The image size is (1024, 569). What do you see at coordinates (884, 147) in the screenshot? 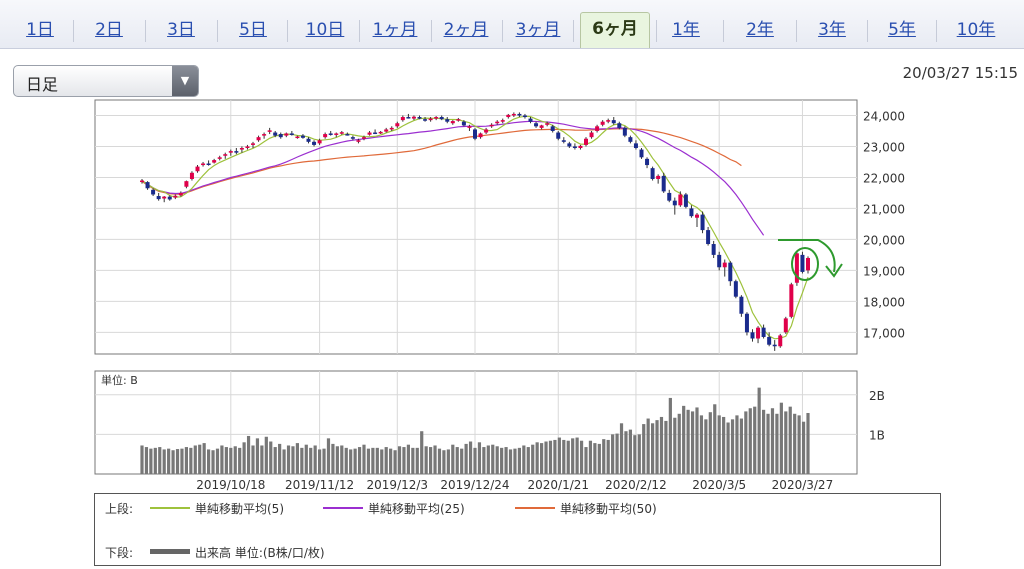
I see `price-tick-label: 23,000` at bounding box center [884, 147].